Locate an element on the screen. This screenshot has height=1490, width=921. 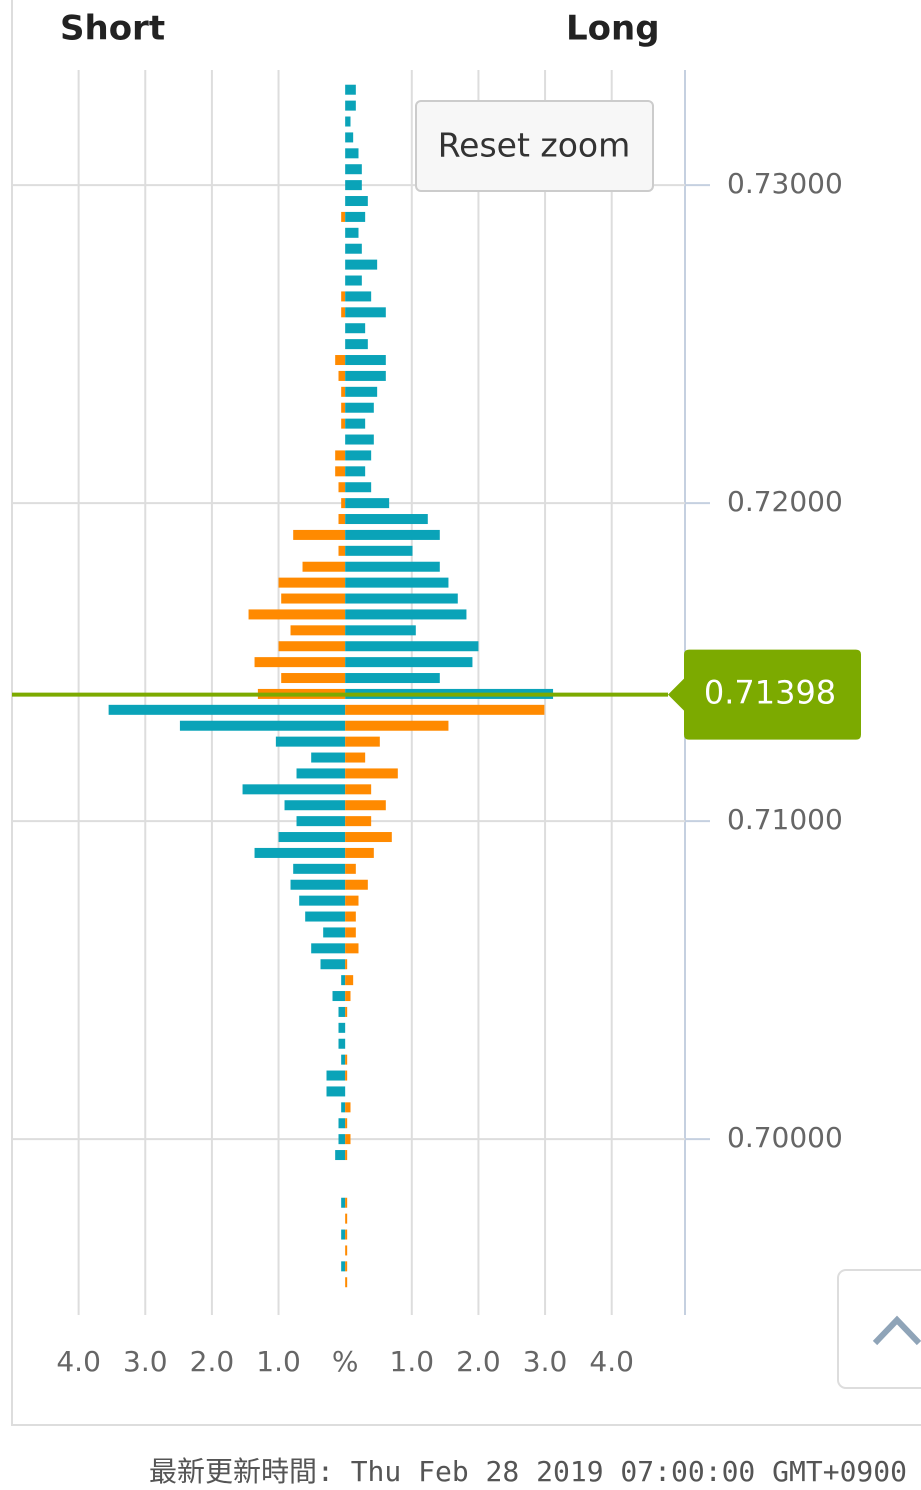
scroll-top-box is located at coordinates (879, 1329).